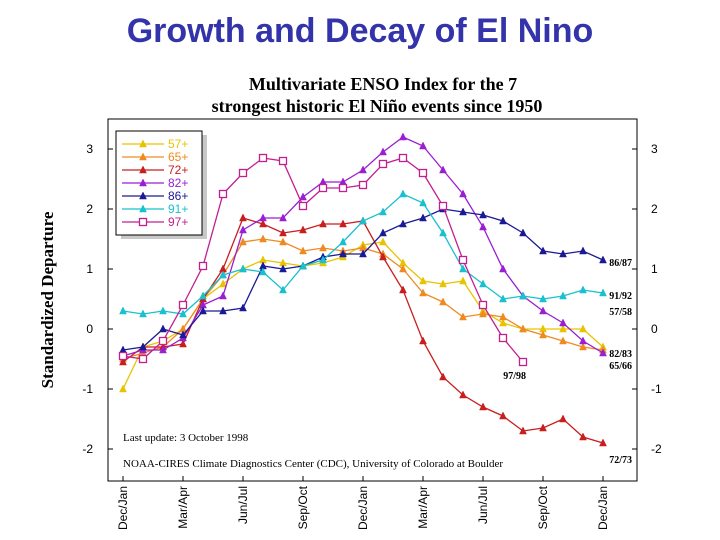 The width and height of the screenshot is (720, 540). I want to click on slide-title: Growth and Decay of El Nino, so click(360, 31).